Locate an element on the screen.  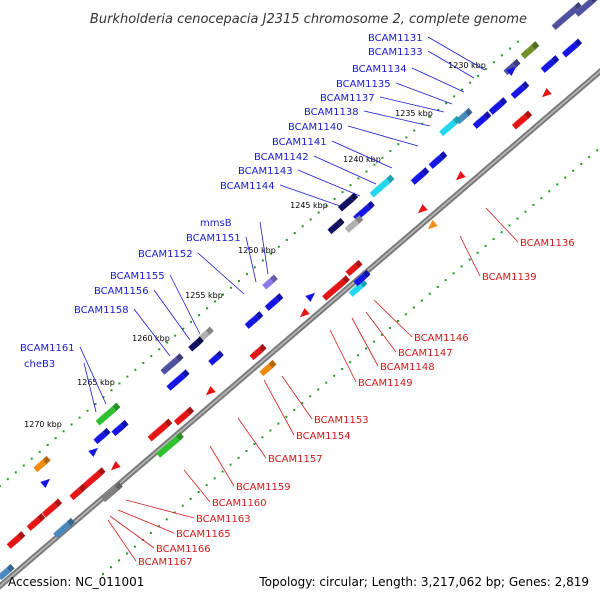
forward-gene-label: BCAM1155 is located at coordinates (137, 276).